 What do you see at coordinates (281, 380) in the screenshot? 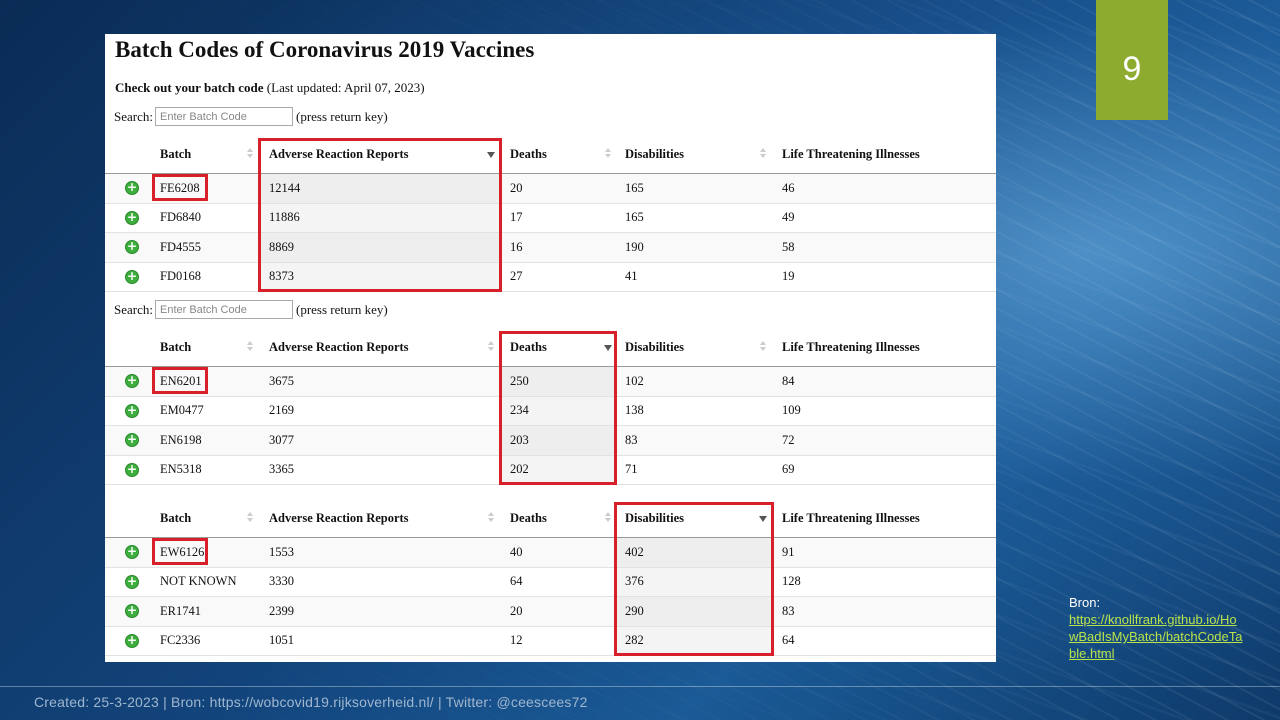
I see `value-cell: 3675` at bounding box center [281, 380].